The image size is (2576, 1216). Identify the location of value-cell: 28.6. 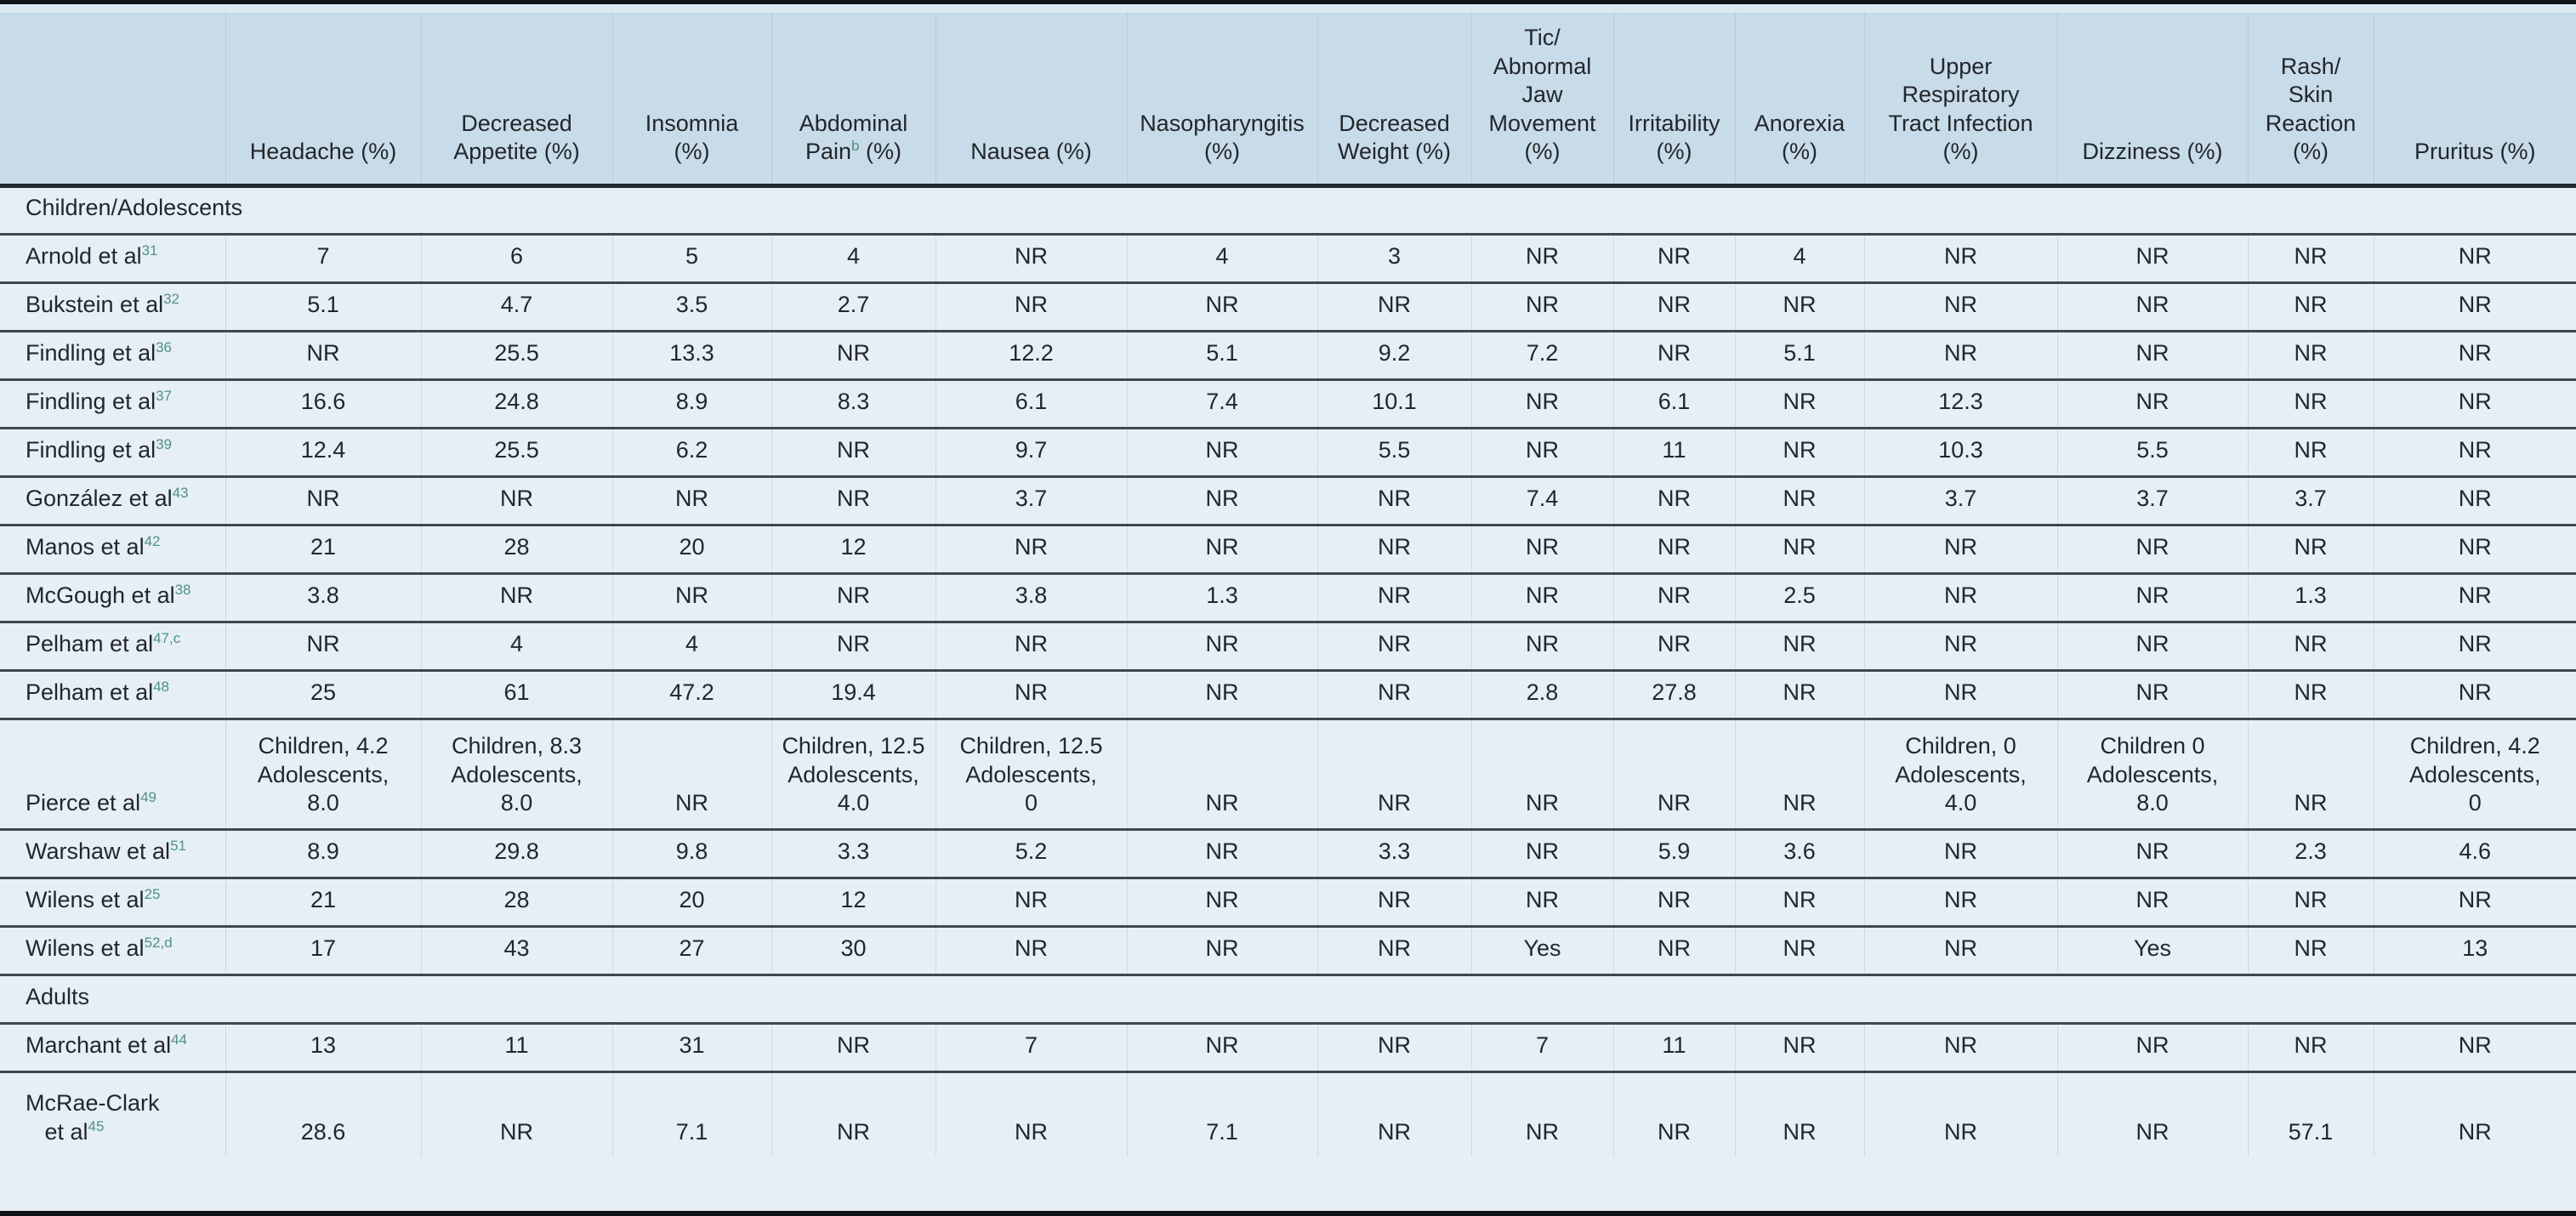
(323, 1113).